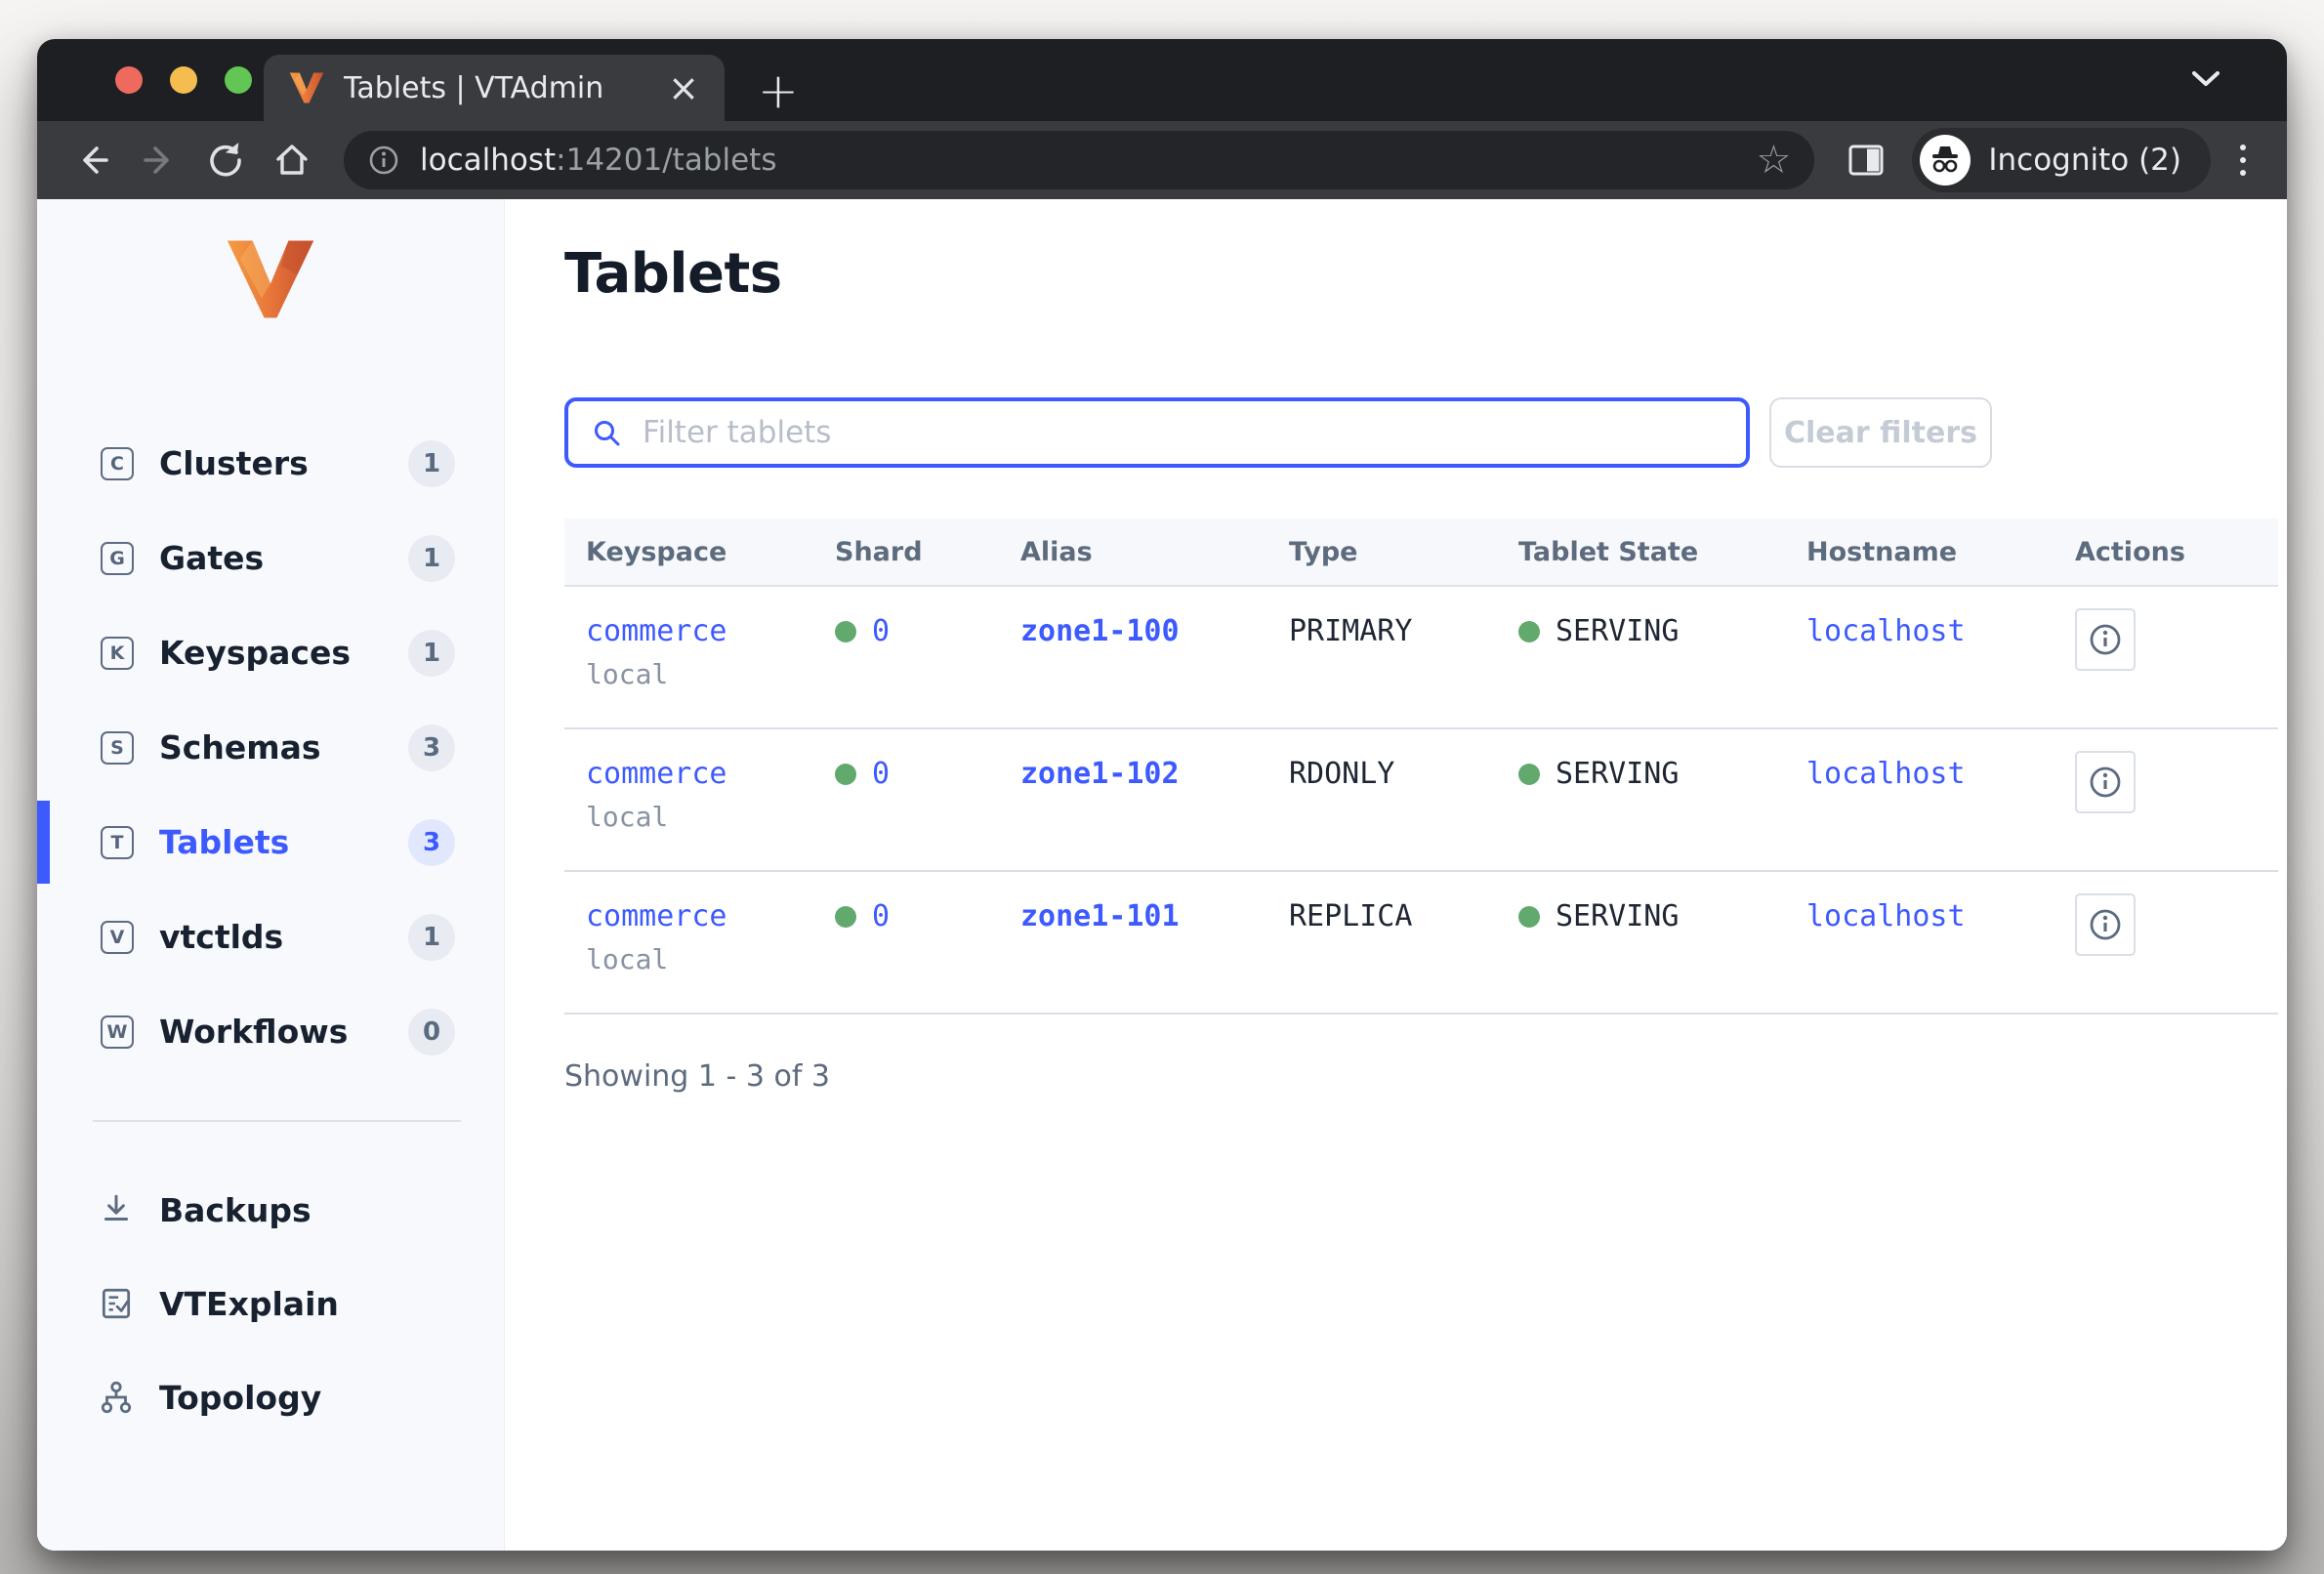  I want to click on search-icon, so click(607, 434).